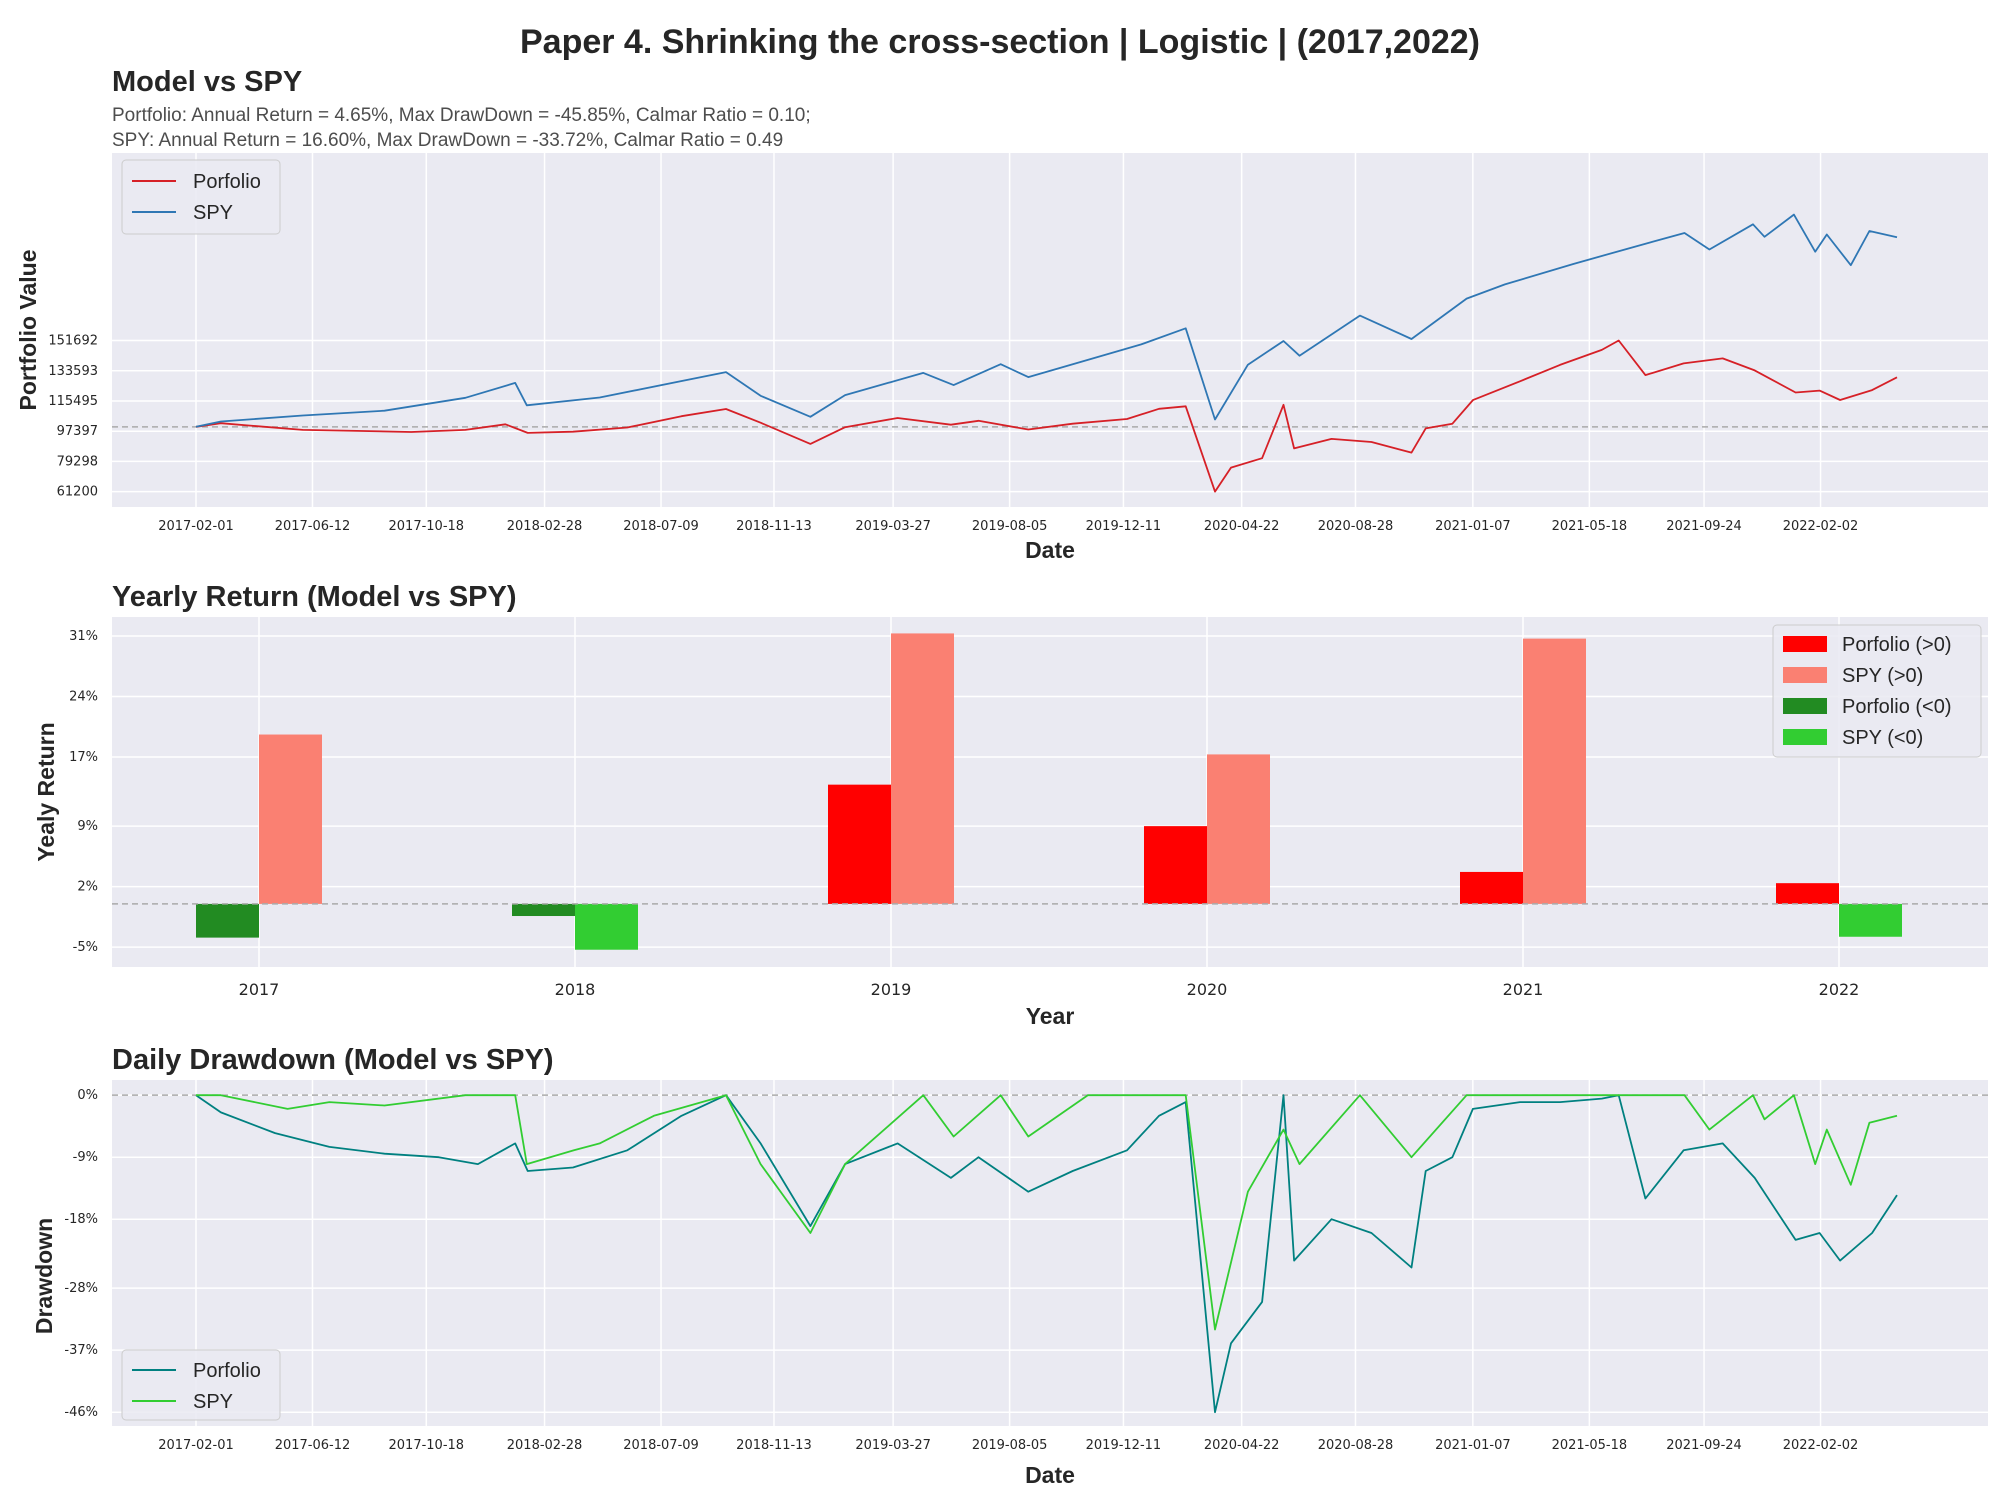  What do you see at coordinates (1491, 887) in the screenshot?
I see `portfolio-bar-2021` at bounding box center [1491, 887].